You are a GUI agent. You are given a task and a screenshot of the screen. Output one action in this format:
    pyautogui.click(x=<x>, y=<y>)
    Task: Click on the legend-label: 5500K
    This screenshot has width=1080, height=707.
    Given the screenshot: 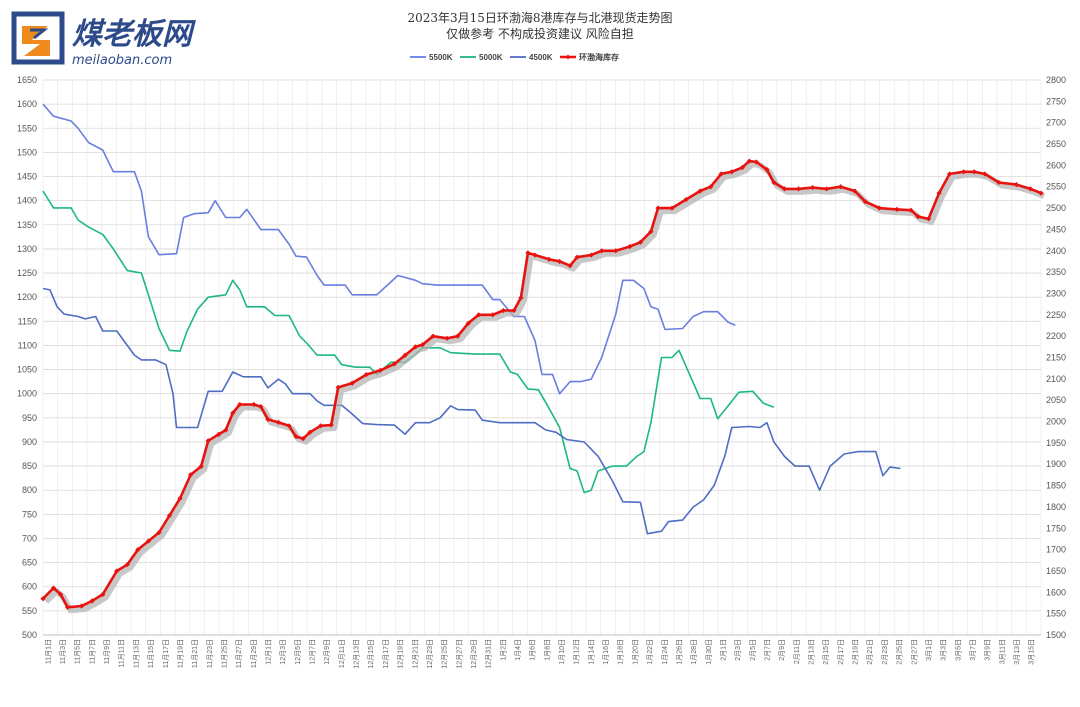 What is the action you would take?
    pyautogui.click(x=441, y=57)
    